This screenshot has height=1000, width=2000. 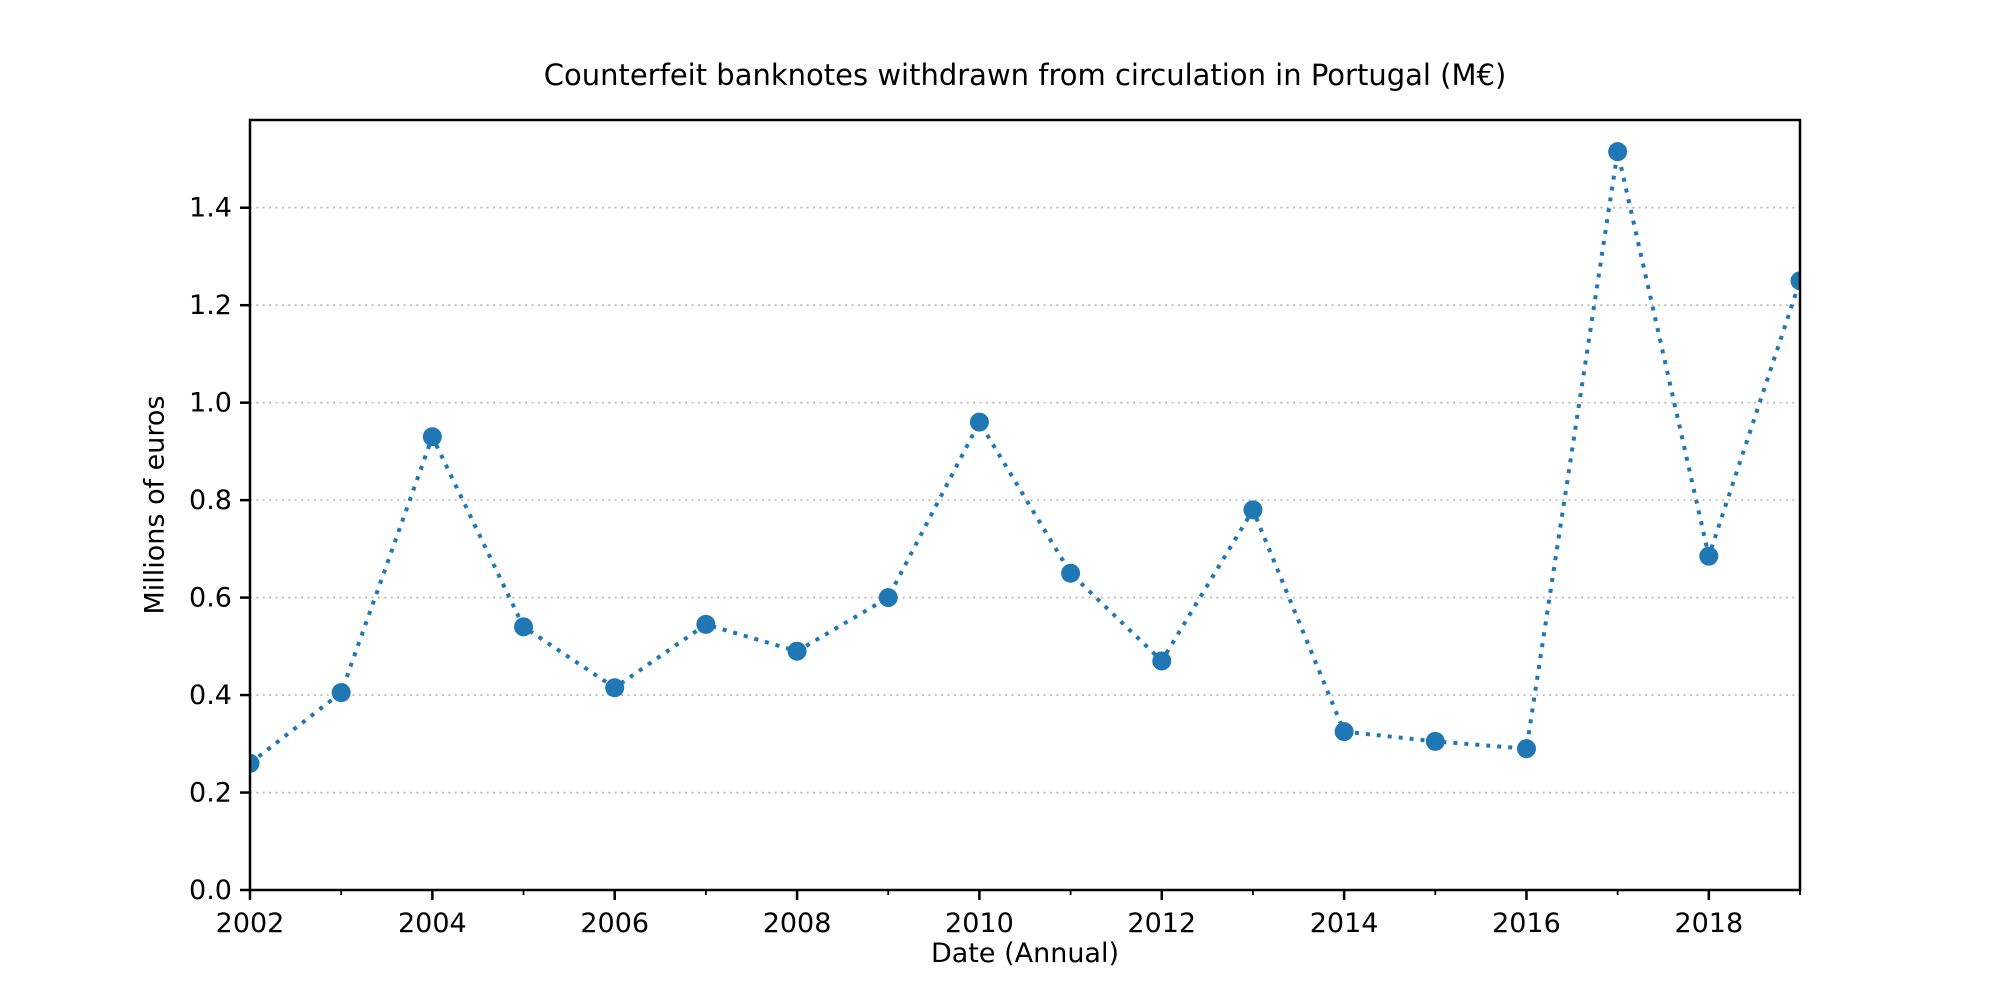 What do you see at coordinates (1526, 923) in the screenshot?
I see `x-tick-label: 2016` at bounding box center [1526, 923].